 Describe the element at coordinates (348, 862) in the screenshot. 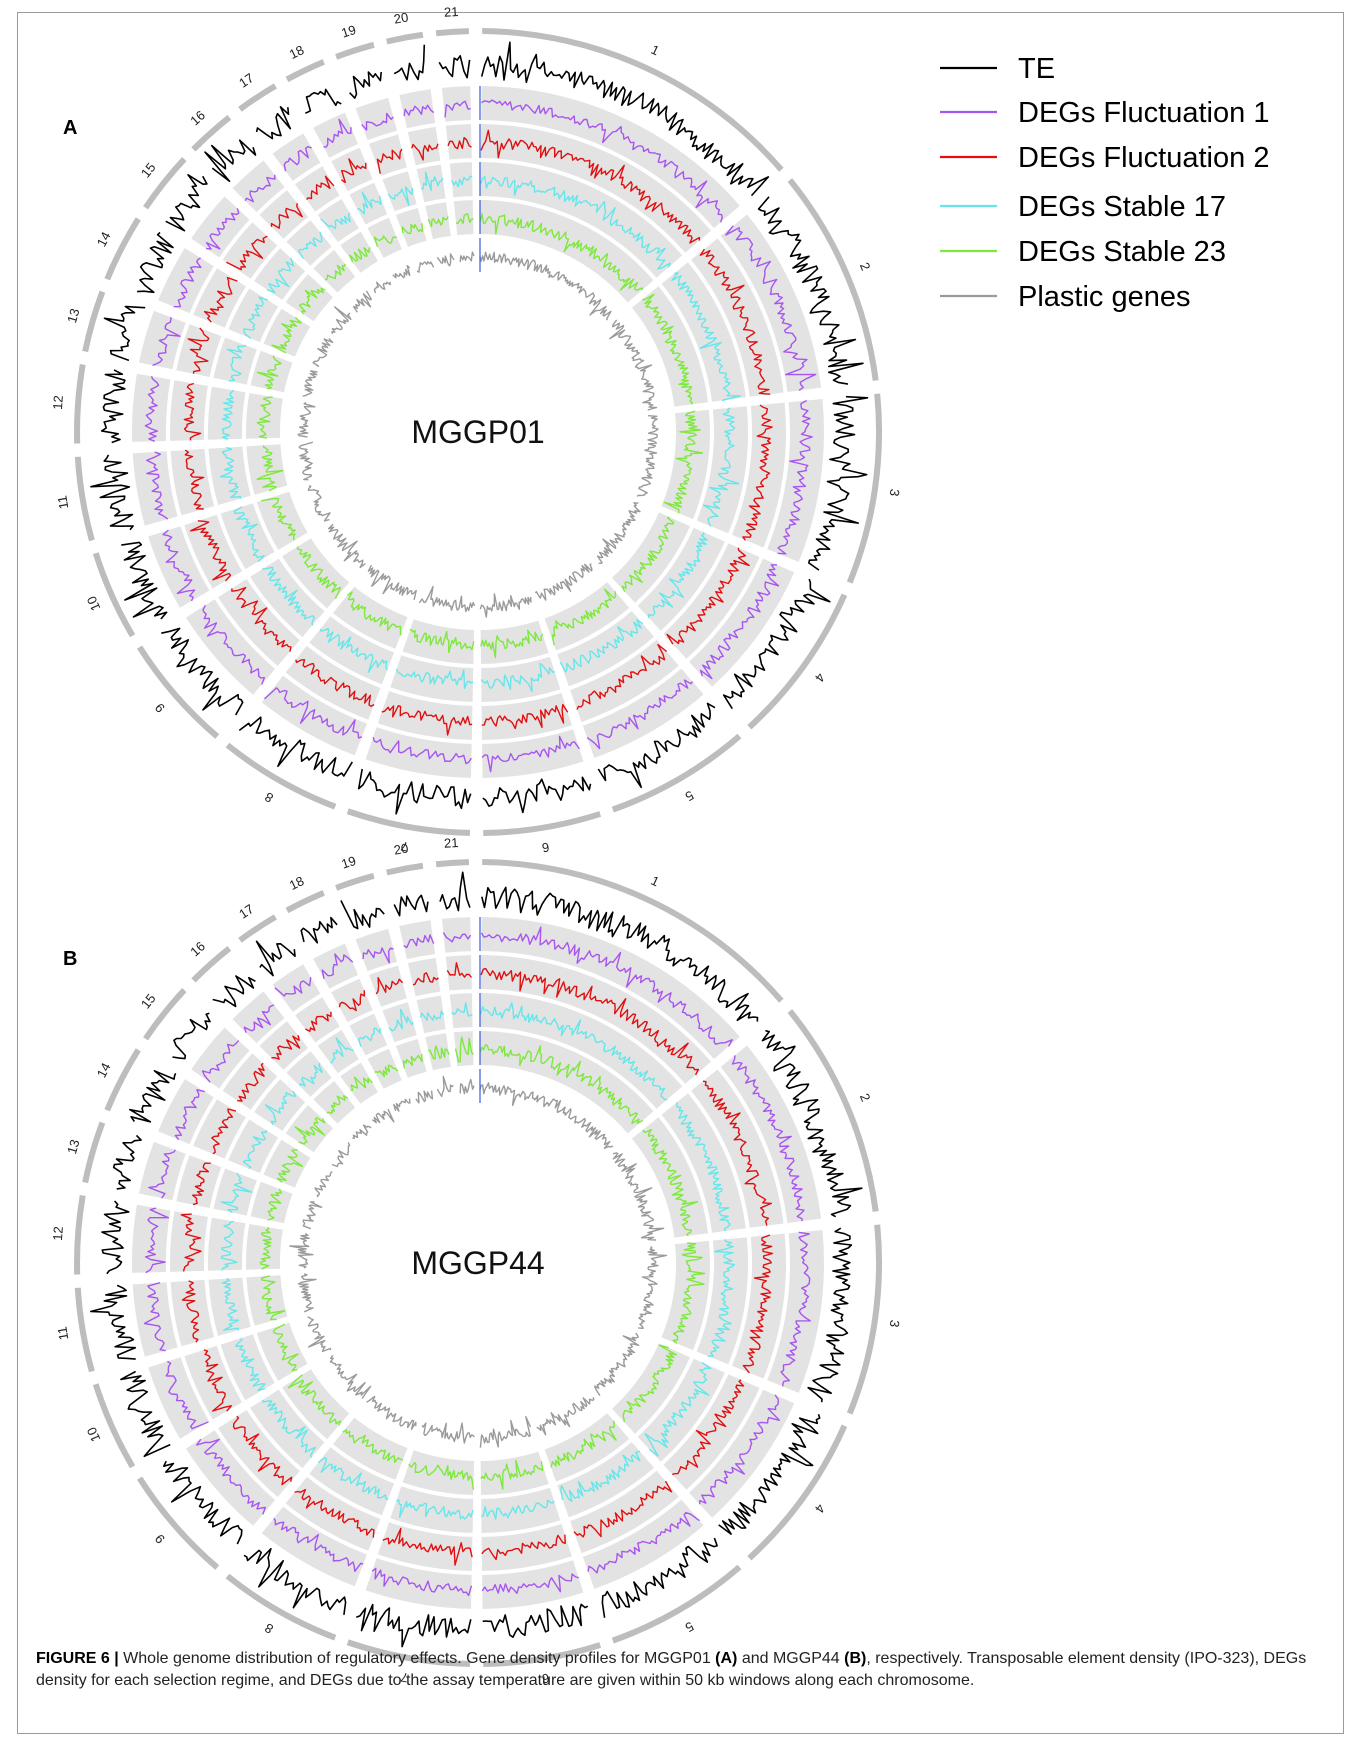

I see `chromosome-label: 19` at that location.